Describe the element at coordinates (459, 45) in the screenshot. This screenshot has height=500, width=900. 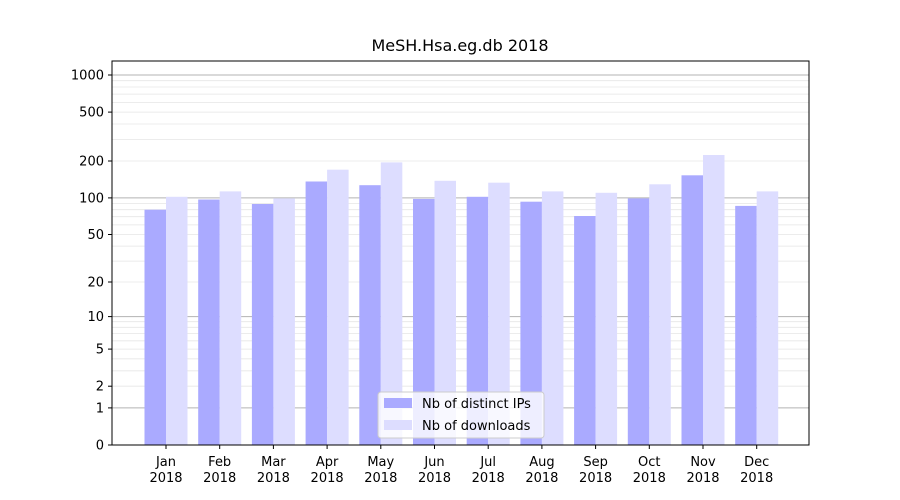
I see `chart-title: MeSH.Hsa.eg.db 2018` at that location.